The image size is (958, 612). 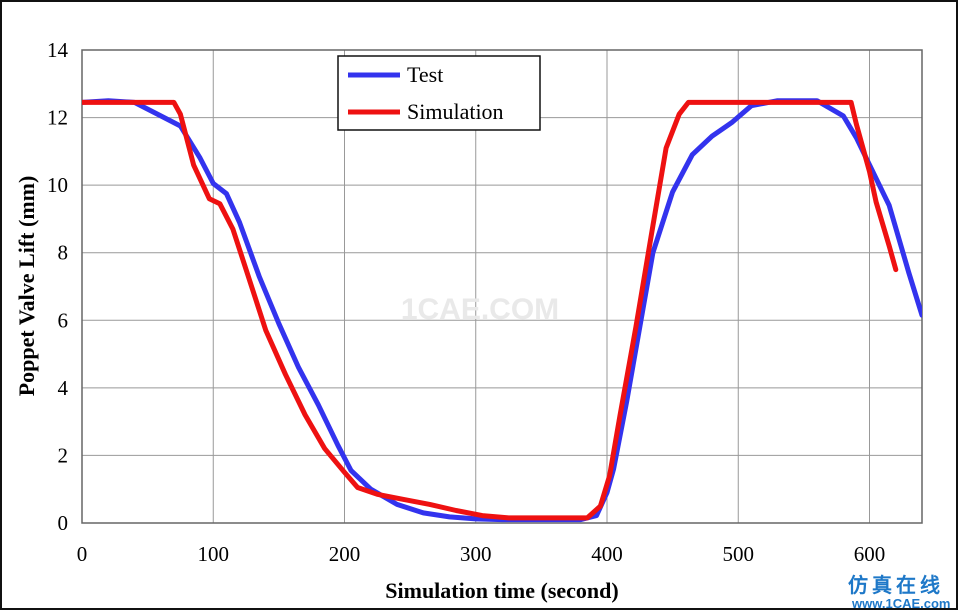 I want to click on x-tick-label: 0, so click(x=82, y=554).